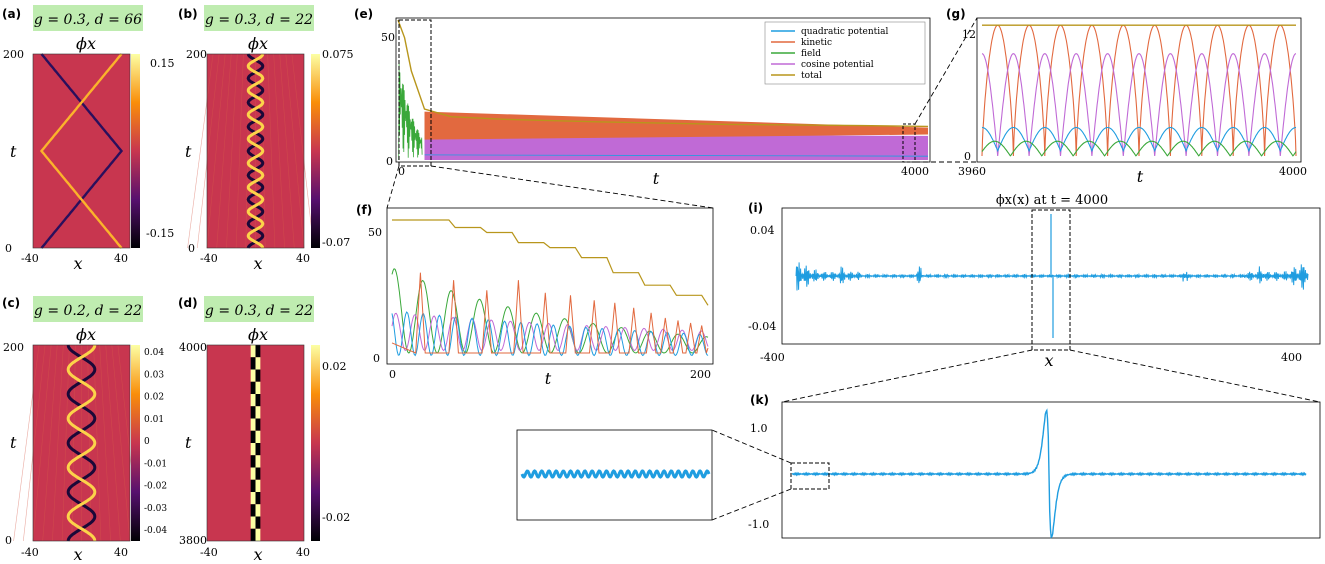 This screenshot has height=564, width=1325. I want to click on panel-k, so click(614, 475).